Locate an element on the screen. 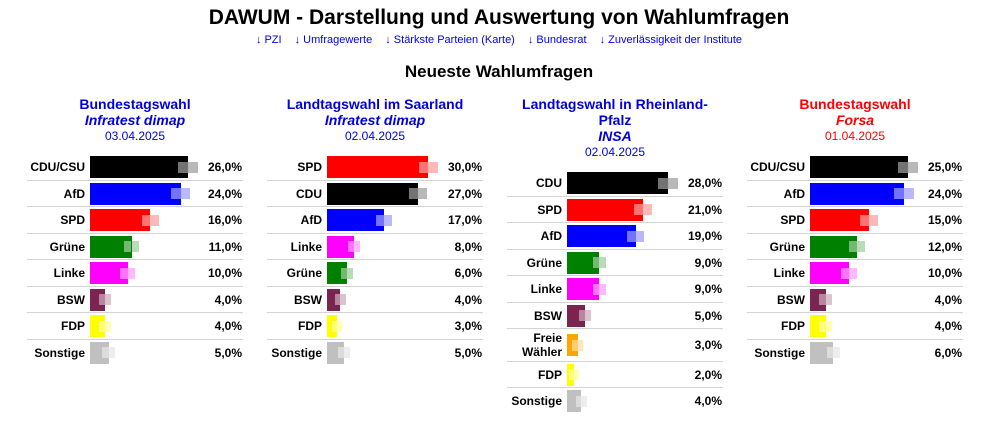 Image resolution: width=998 pixels, height=421 pixels. party-label: Grüne is located at coordinates (297, 273).